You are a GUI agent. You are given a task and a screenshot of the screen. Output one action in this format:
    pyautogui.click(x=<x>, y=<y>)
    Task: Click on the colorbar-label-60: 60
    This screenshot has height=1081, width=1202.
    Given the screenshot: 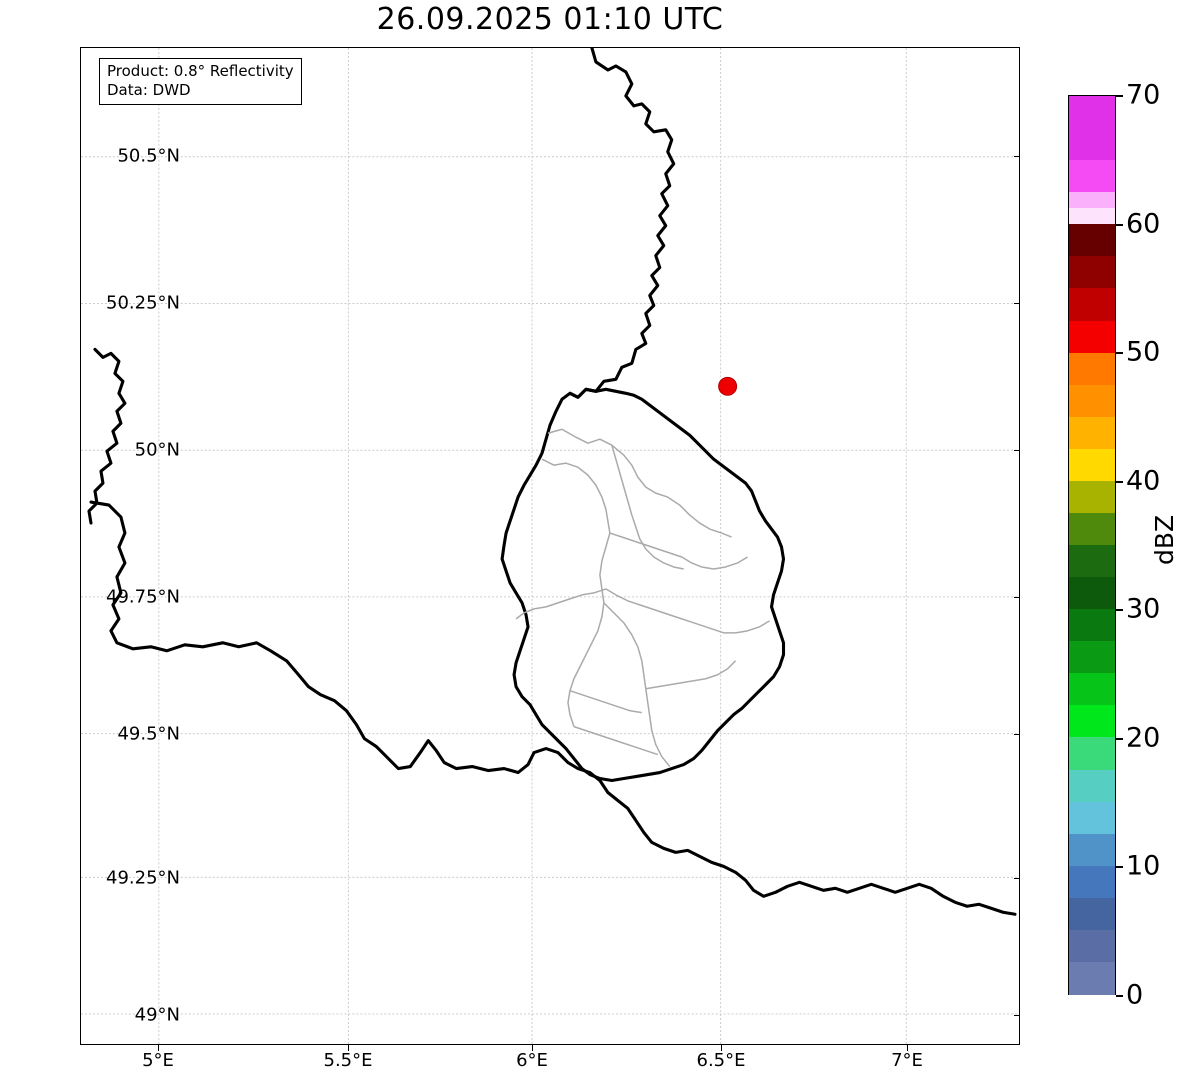 What is the action you would take?
    pyautogui.click(x=1143, y=224)
    